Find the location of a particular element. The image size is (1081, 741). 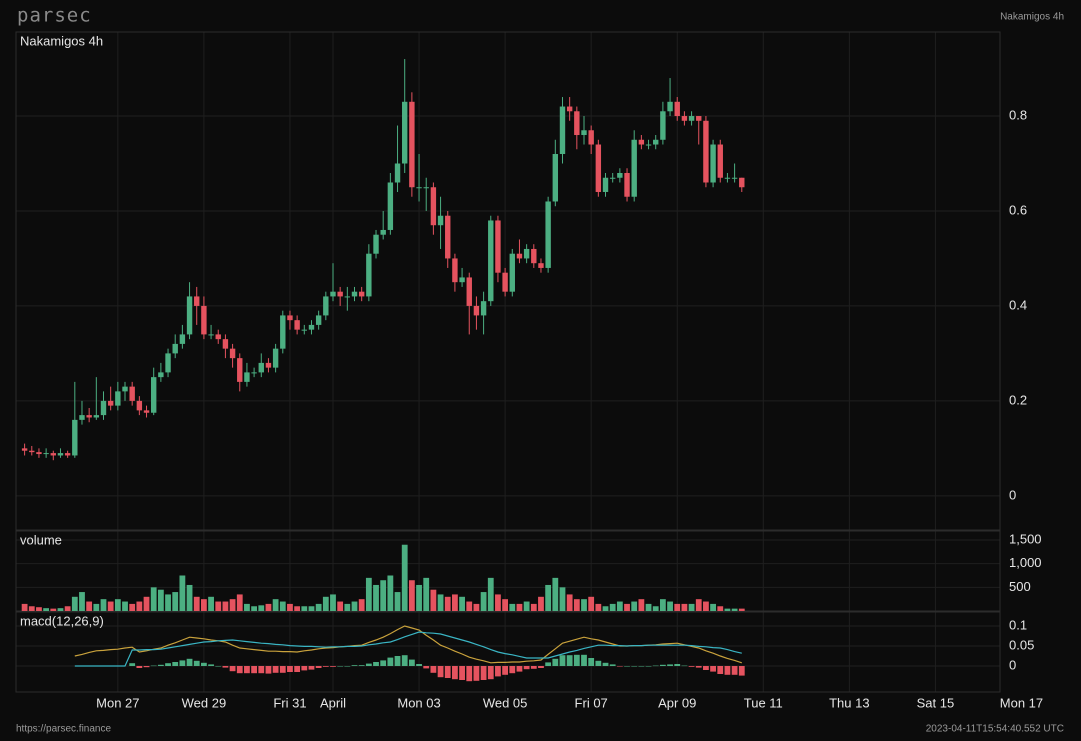

logo: parsec is located at coordinates (54, 16).